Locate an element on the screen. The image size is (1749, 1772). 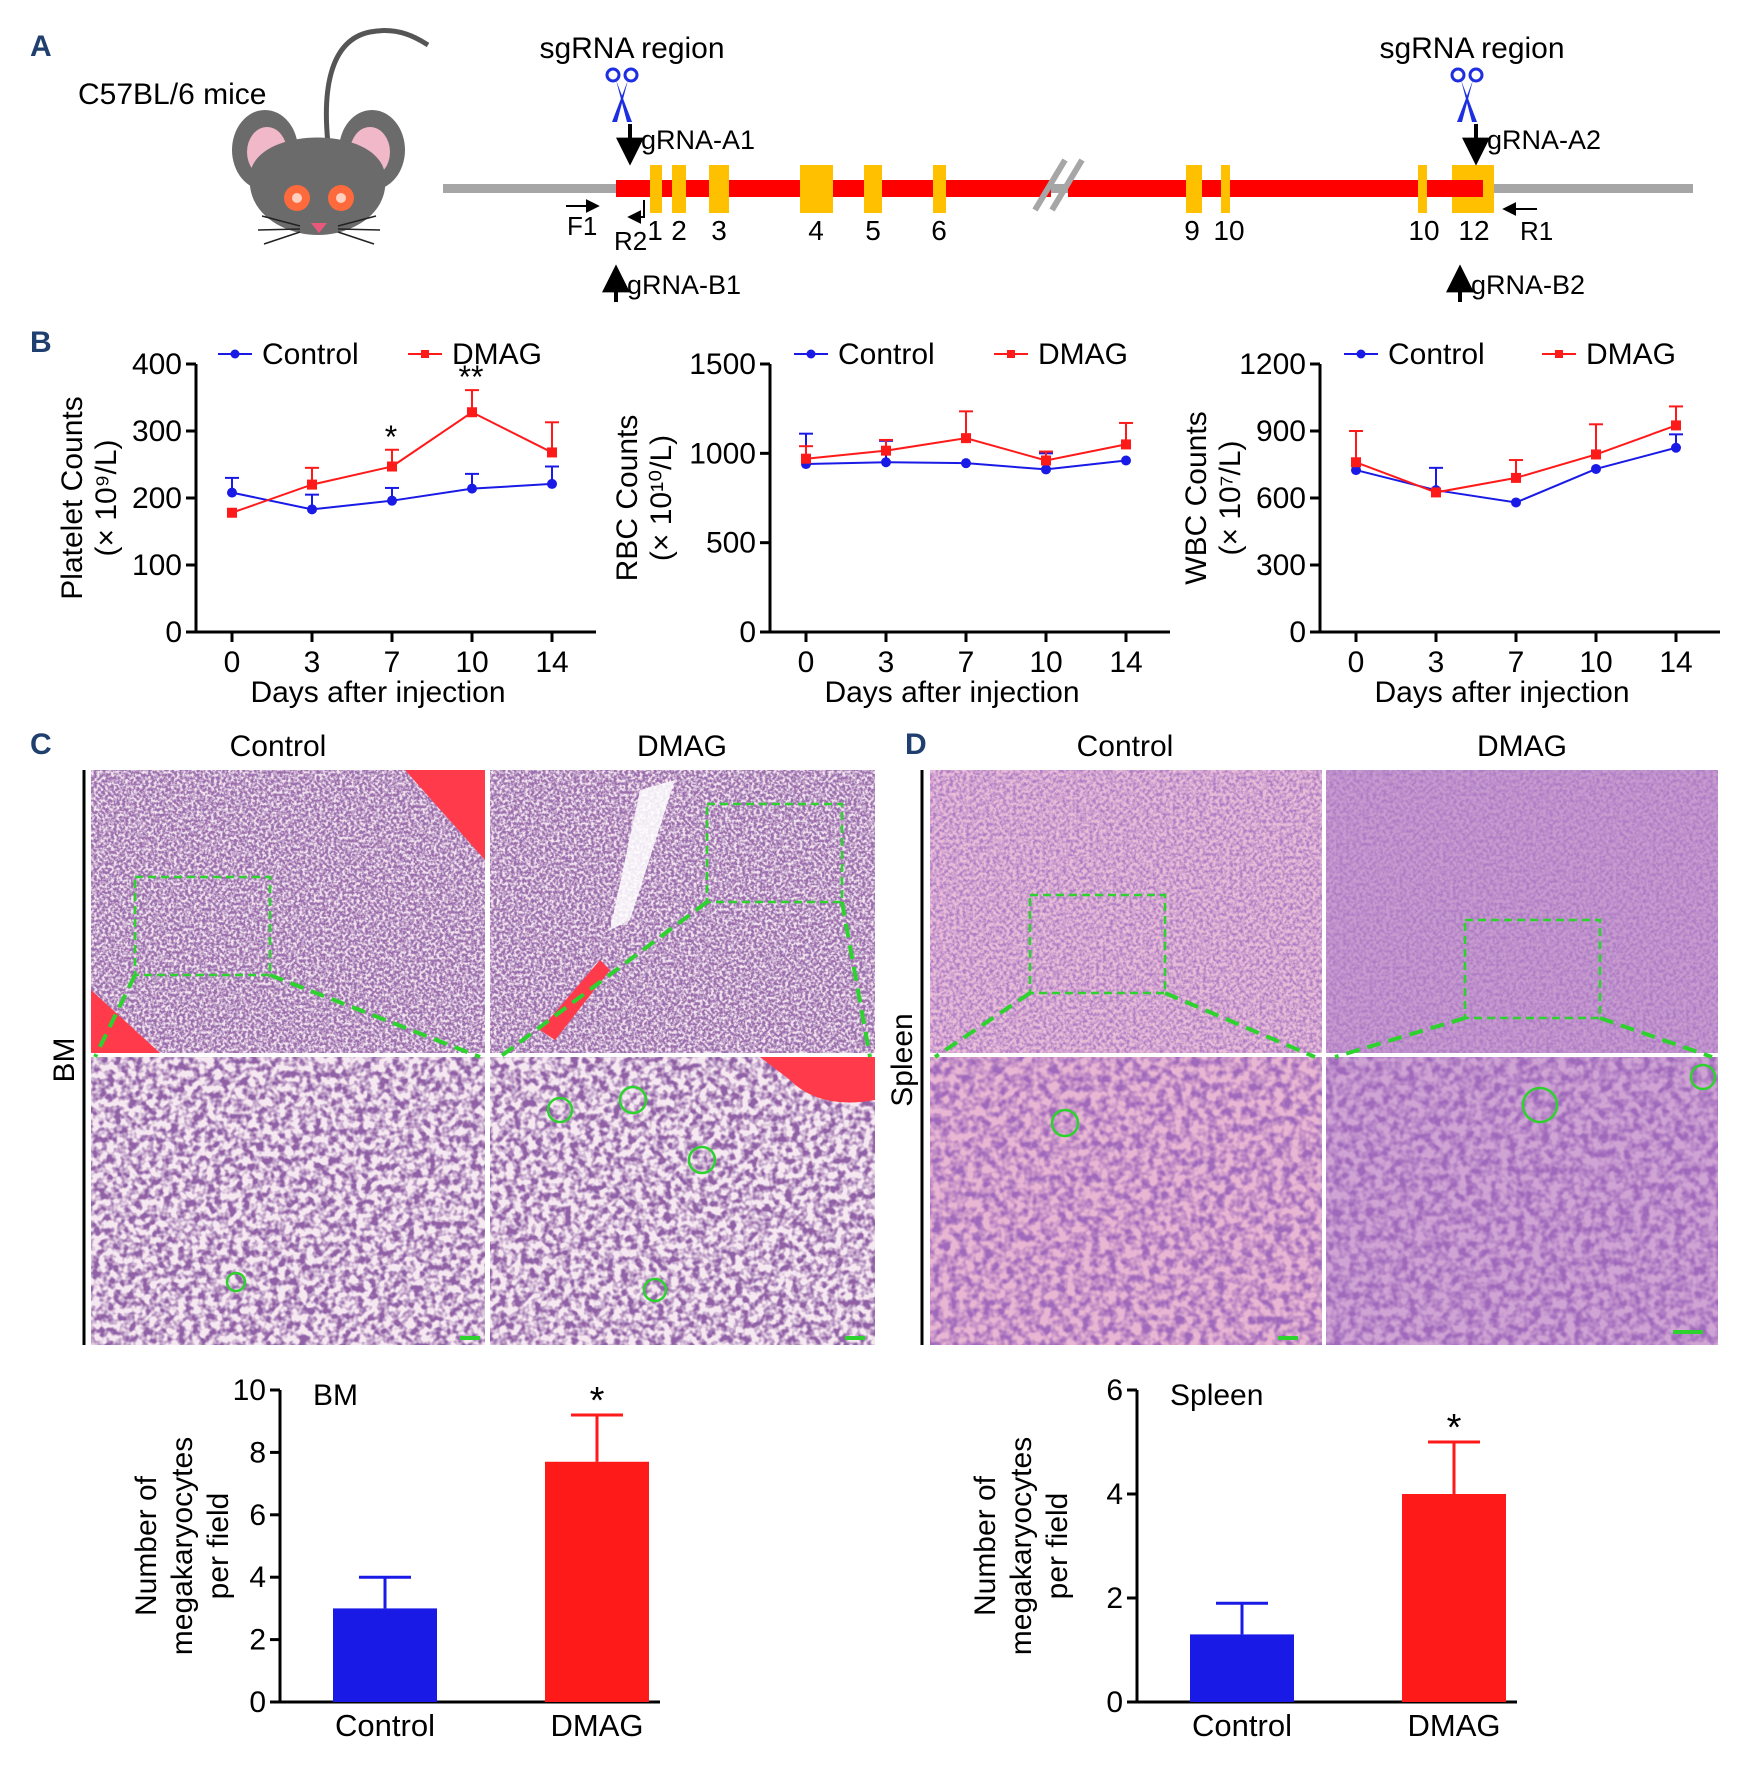
exon-label-10a: 10 is located at coordinates (1228, 230).